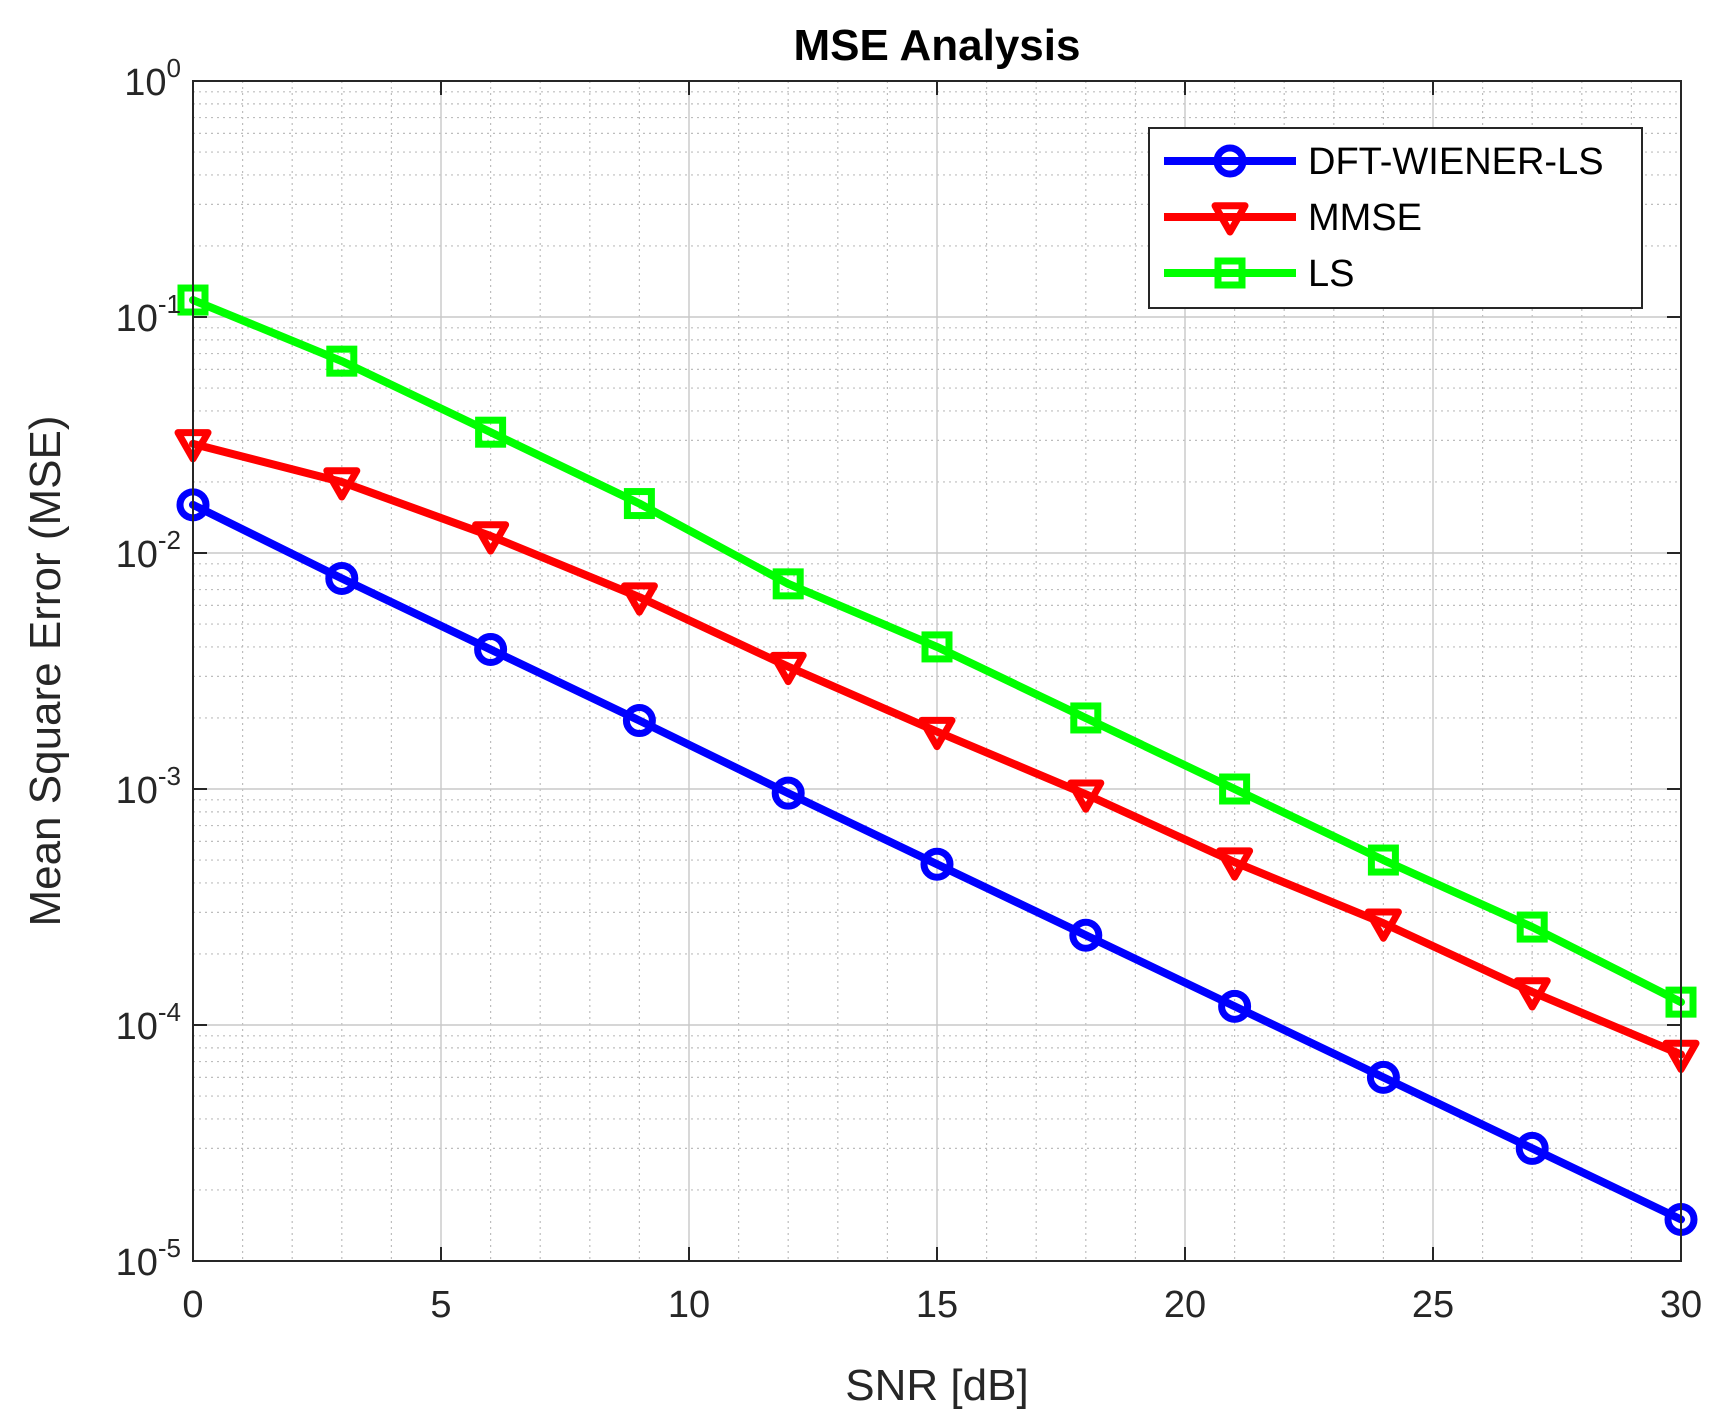  I want to click on legend-entry: MMSE, so click(1293, 218).